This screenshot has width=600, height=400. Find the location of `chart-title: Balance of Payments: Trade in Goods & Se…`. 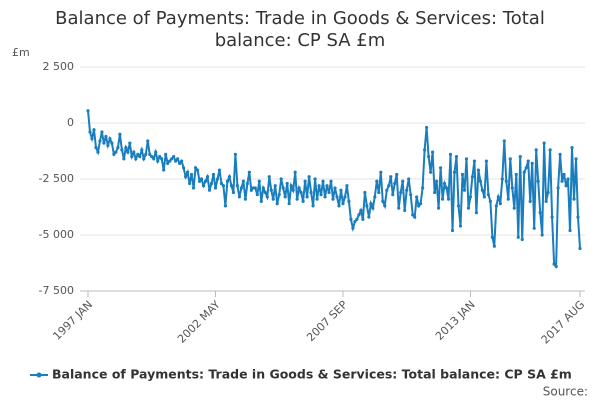

chart-title: Balance of Payments: Trade in Goods & Se… is located at coordinates (300, 29).